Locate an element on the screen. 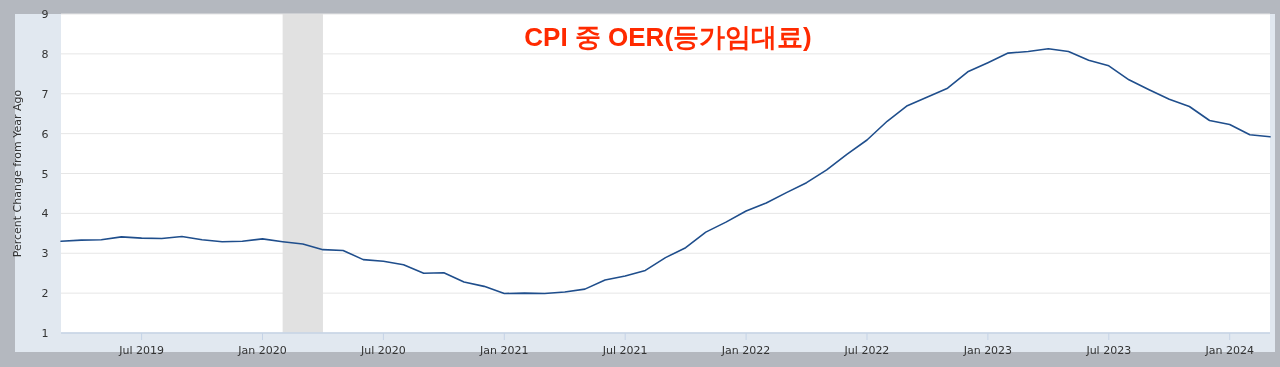 The height and width of the screenshot is (367, 1280). y-tick-label: 1 is located at coordinates (45, 333).